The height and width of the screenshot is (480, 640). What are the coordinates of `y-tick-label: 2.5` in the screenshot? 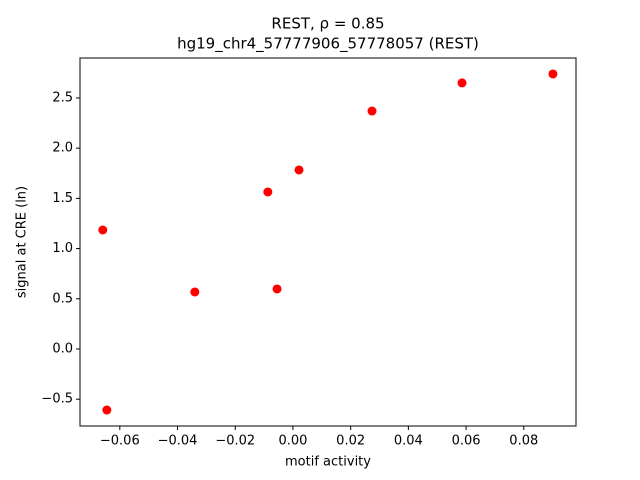 It's located at (62, 97).